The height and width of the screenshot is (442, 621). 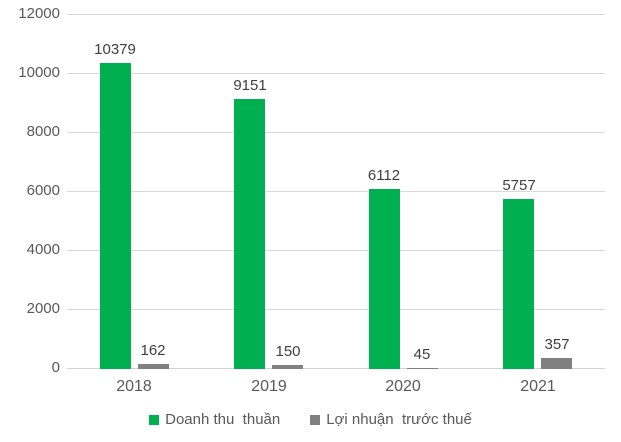 What do you see at coordinates (223, 419) in the screenshot?
I see `legend-label-series1: Doanh thu thuần` at bounding box center [223, 419].